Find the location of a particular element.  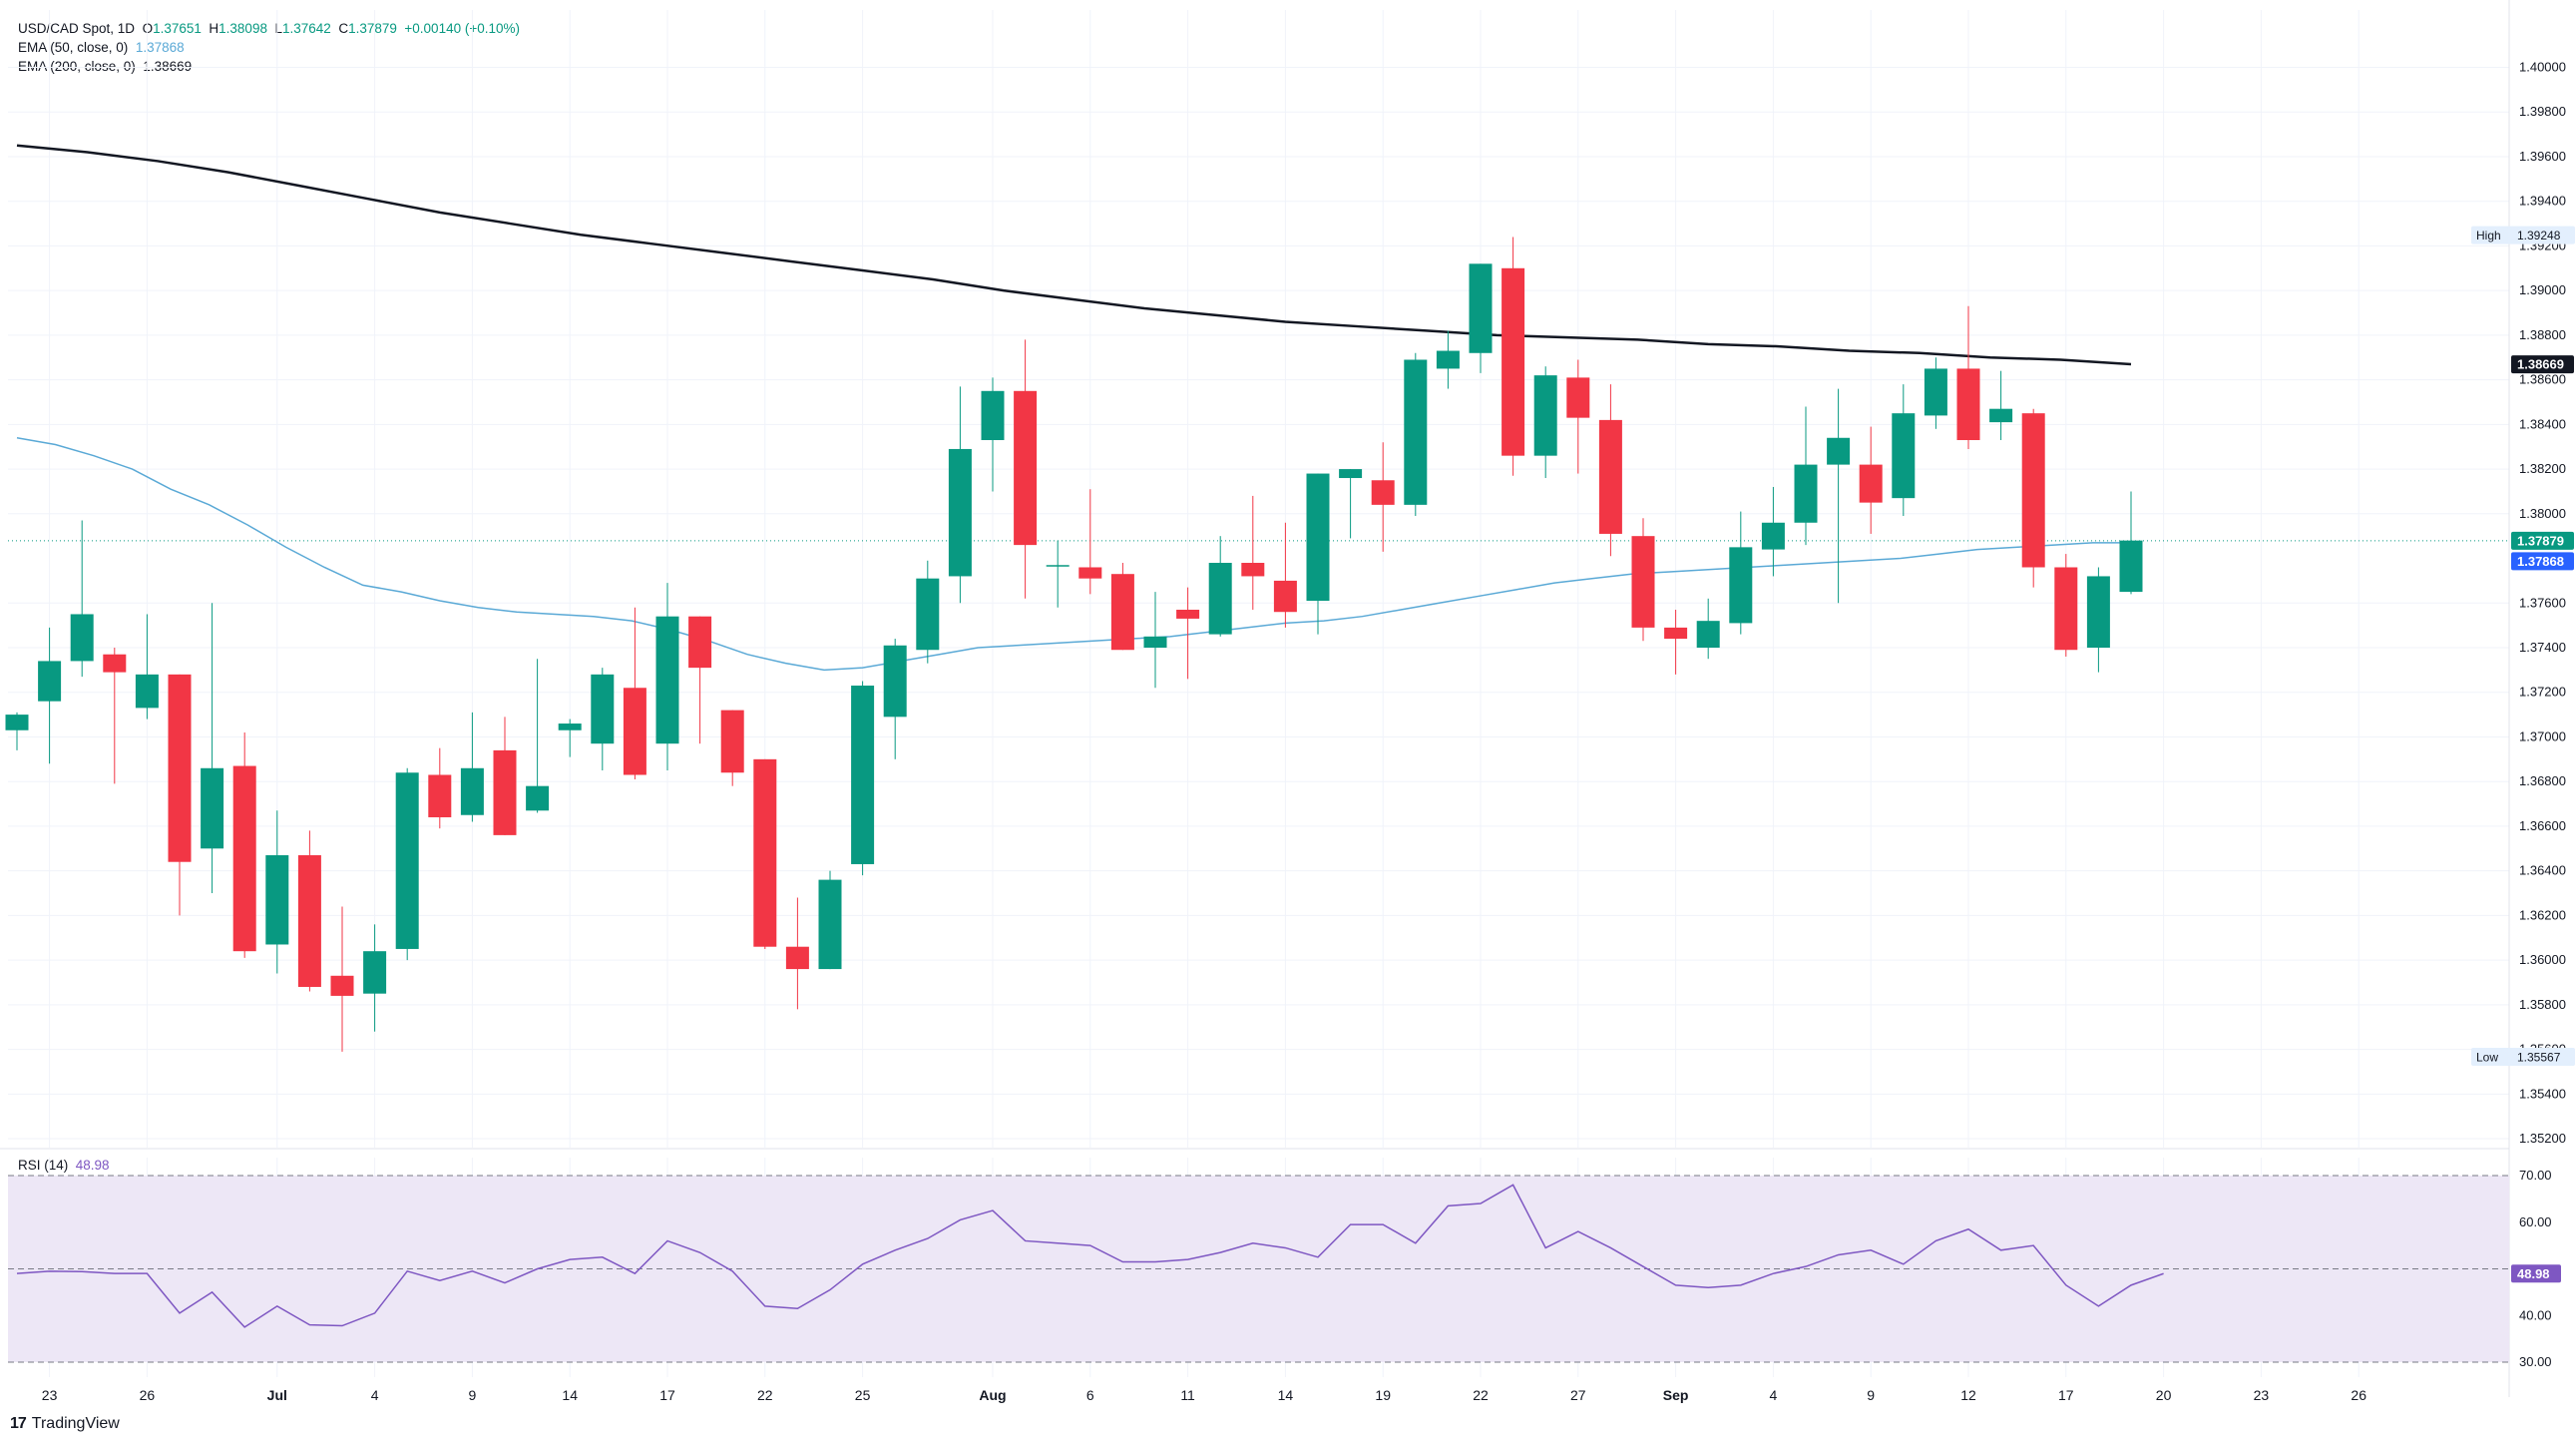

symbol-title: USD/CAD Spot, 1D is located at coordinates (77, 28).